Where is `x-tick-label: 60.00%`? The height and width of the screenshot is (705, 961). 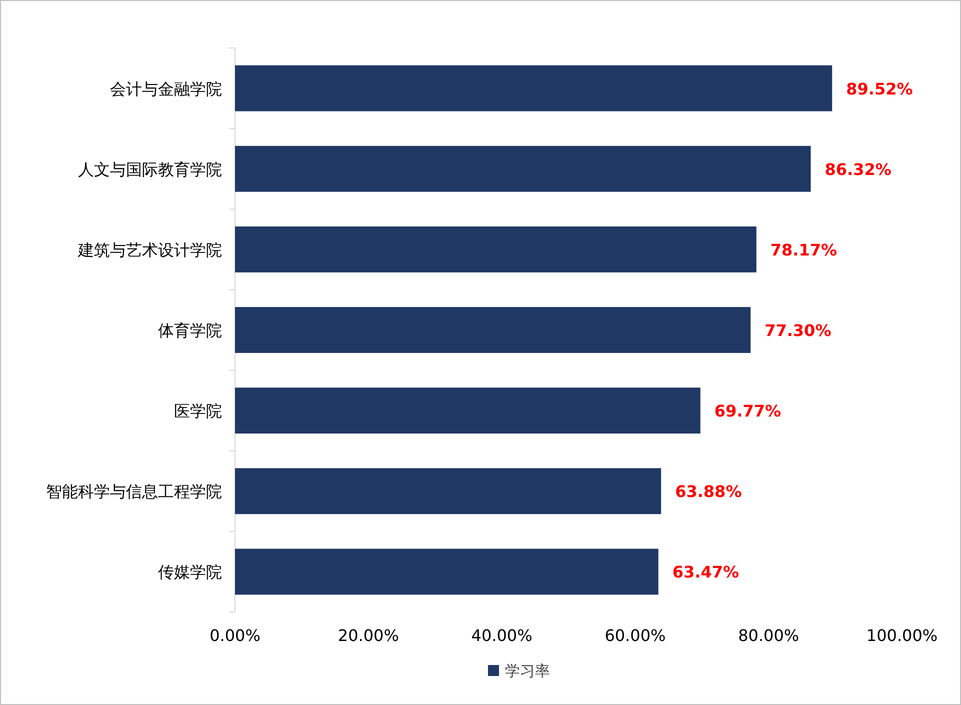
x-tick-label: 60.00% is located at coordinates (635, 635).